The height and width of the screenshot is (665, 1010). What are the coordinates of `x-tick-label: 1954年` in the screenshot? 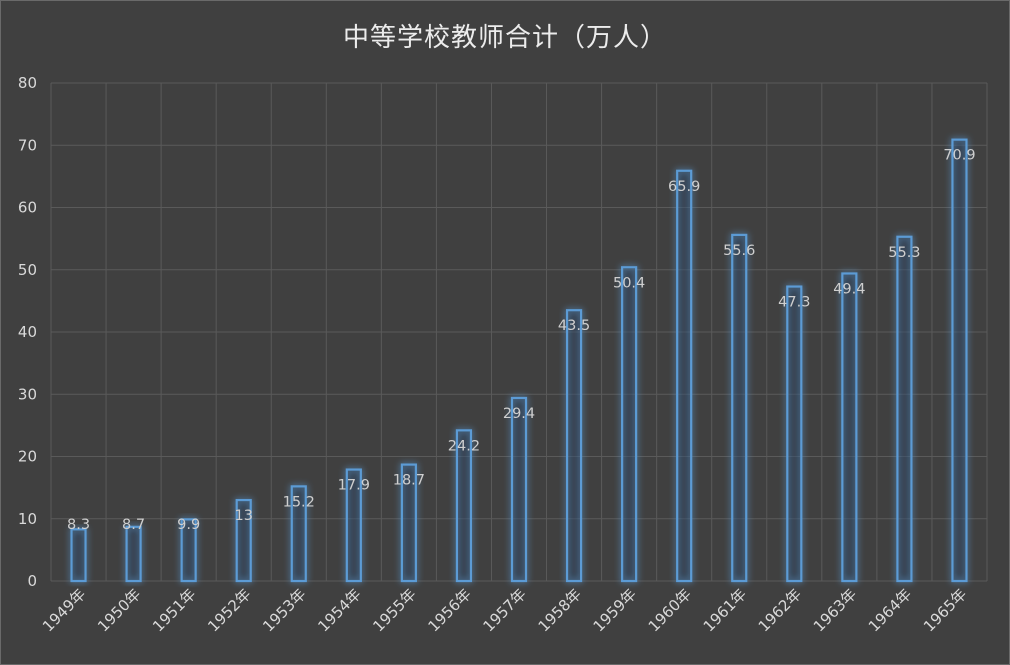 It's located at (339, 610).